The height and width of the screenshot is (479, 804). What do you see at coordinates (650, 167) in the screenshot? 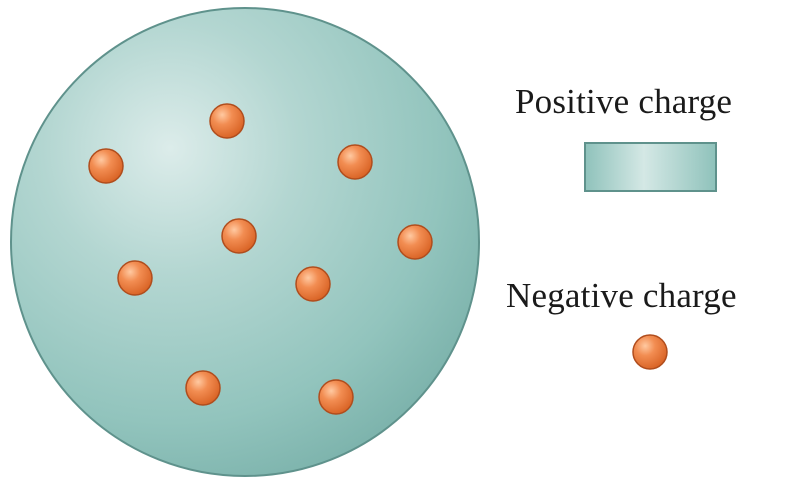
I see `positive-charge-swatch` at bounding box center [650, 167].